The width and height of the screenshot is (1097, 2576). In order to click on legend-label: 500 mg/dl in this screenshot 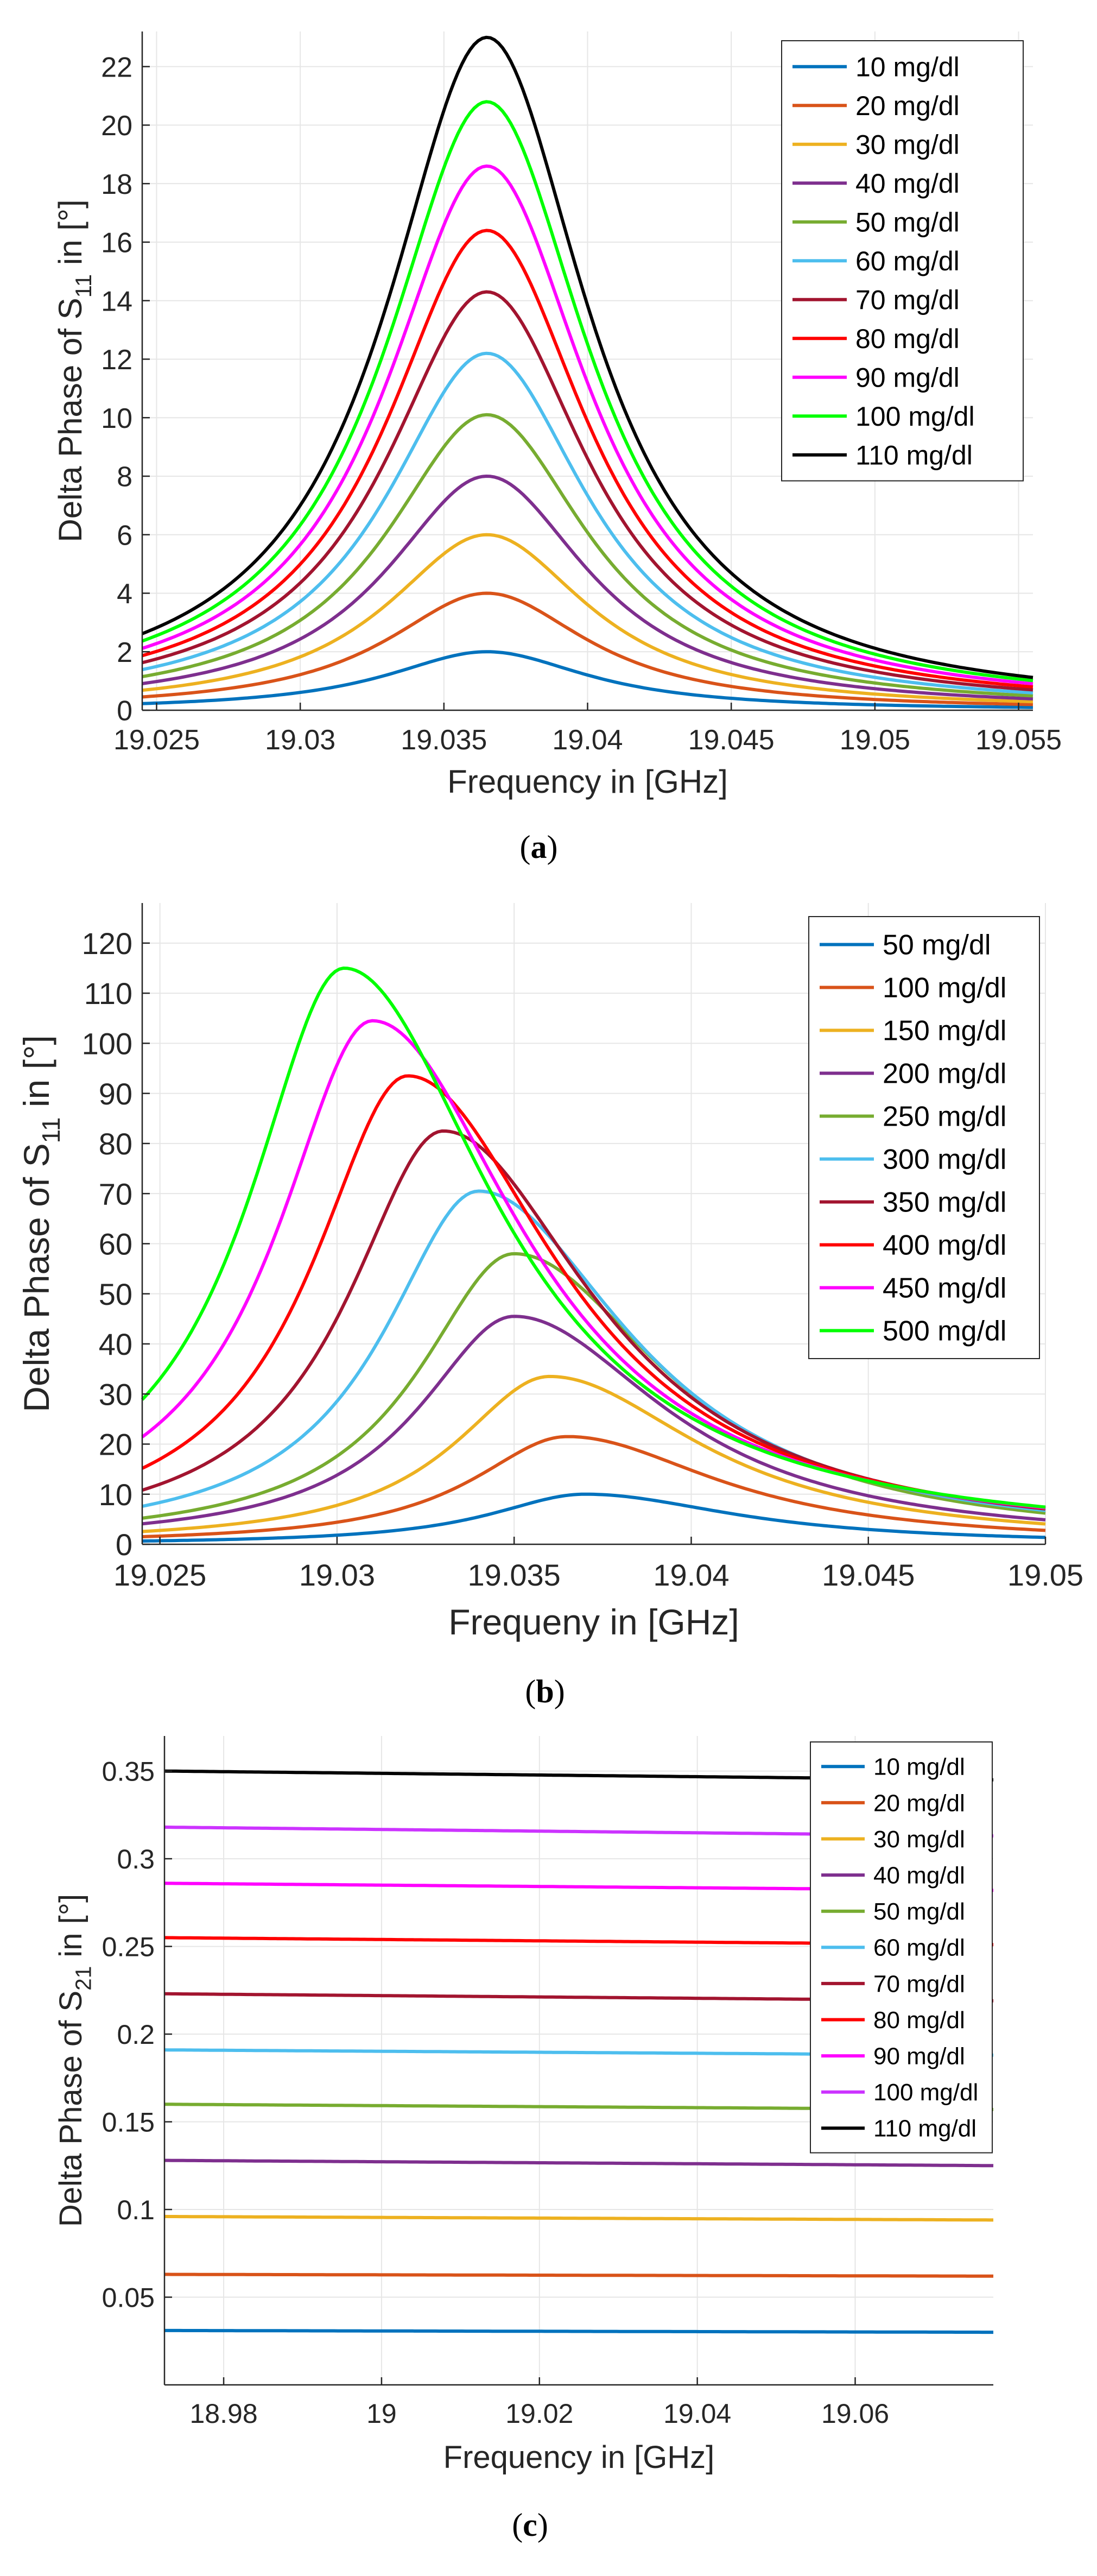, I will do `click(944, 1331)`.